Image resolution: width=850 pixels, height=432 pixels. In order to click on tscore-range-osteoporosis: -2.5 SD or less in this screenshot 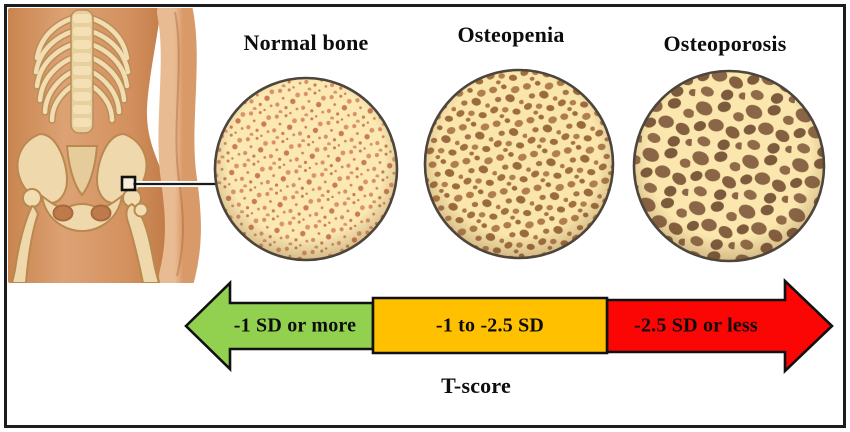, I will do `click(696, 325)`.